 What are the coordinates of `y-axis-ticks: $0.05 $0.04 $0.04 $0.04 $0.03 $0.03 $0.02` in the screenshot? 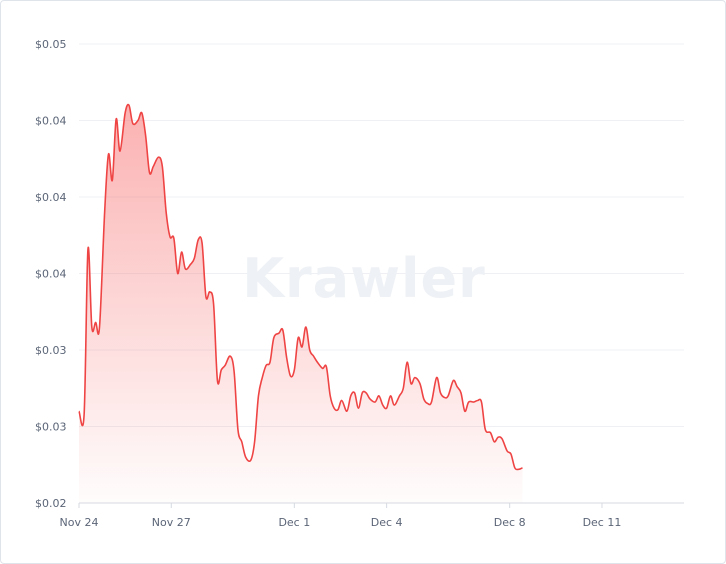 It's located at (51, 274).